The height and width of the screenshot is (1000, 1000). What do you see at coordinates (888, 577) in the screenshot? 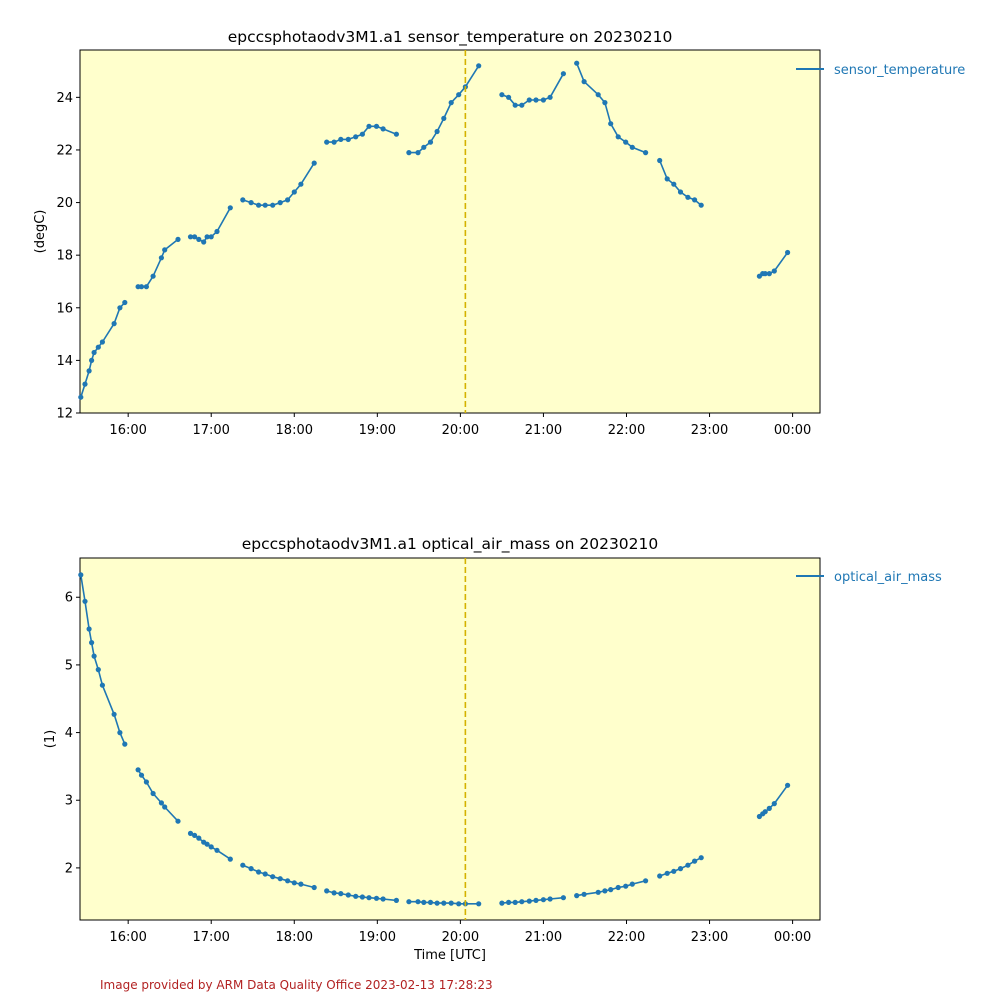
I see `legend-label-optical-air-mass: optical_air_mass` at bounding box center [888, 577].